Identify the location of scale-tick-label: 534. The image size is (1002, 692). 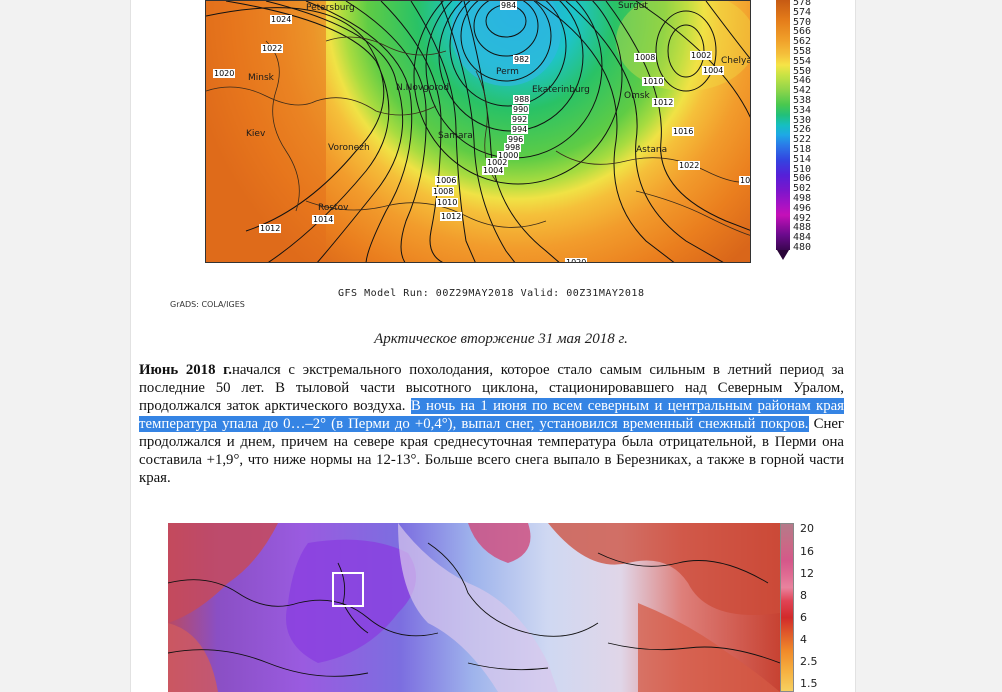
(802, 110).